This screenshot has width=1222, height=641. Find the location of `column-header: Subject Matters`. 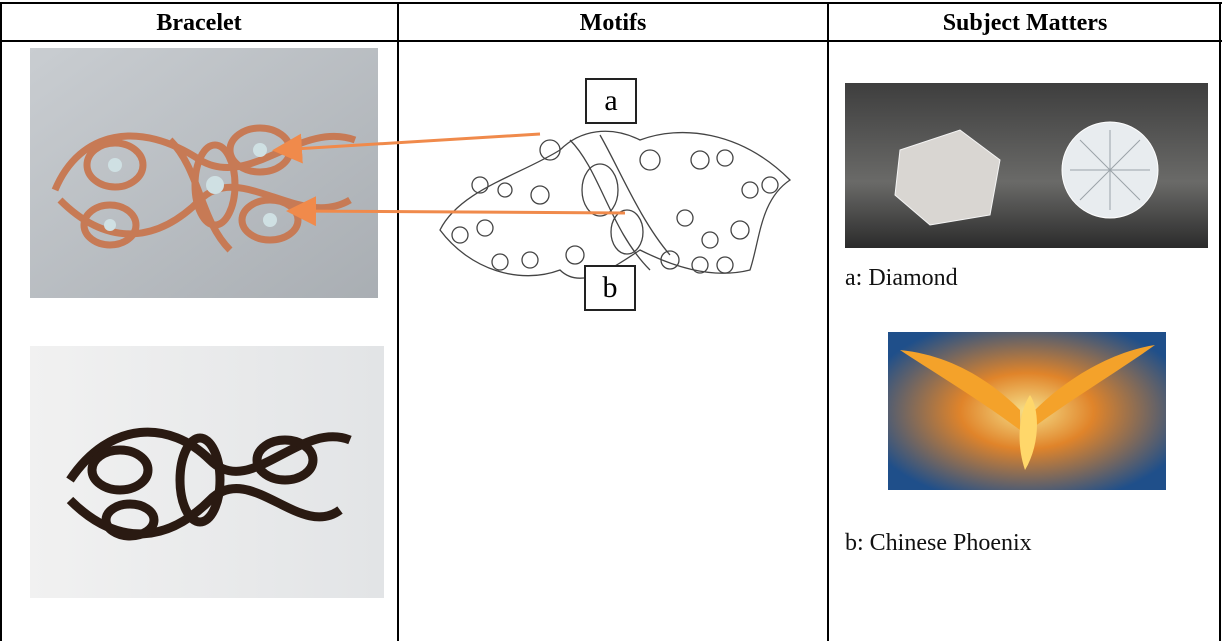

column-header: Subject Matters is located at coordinates (1025, 23).